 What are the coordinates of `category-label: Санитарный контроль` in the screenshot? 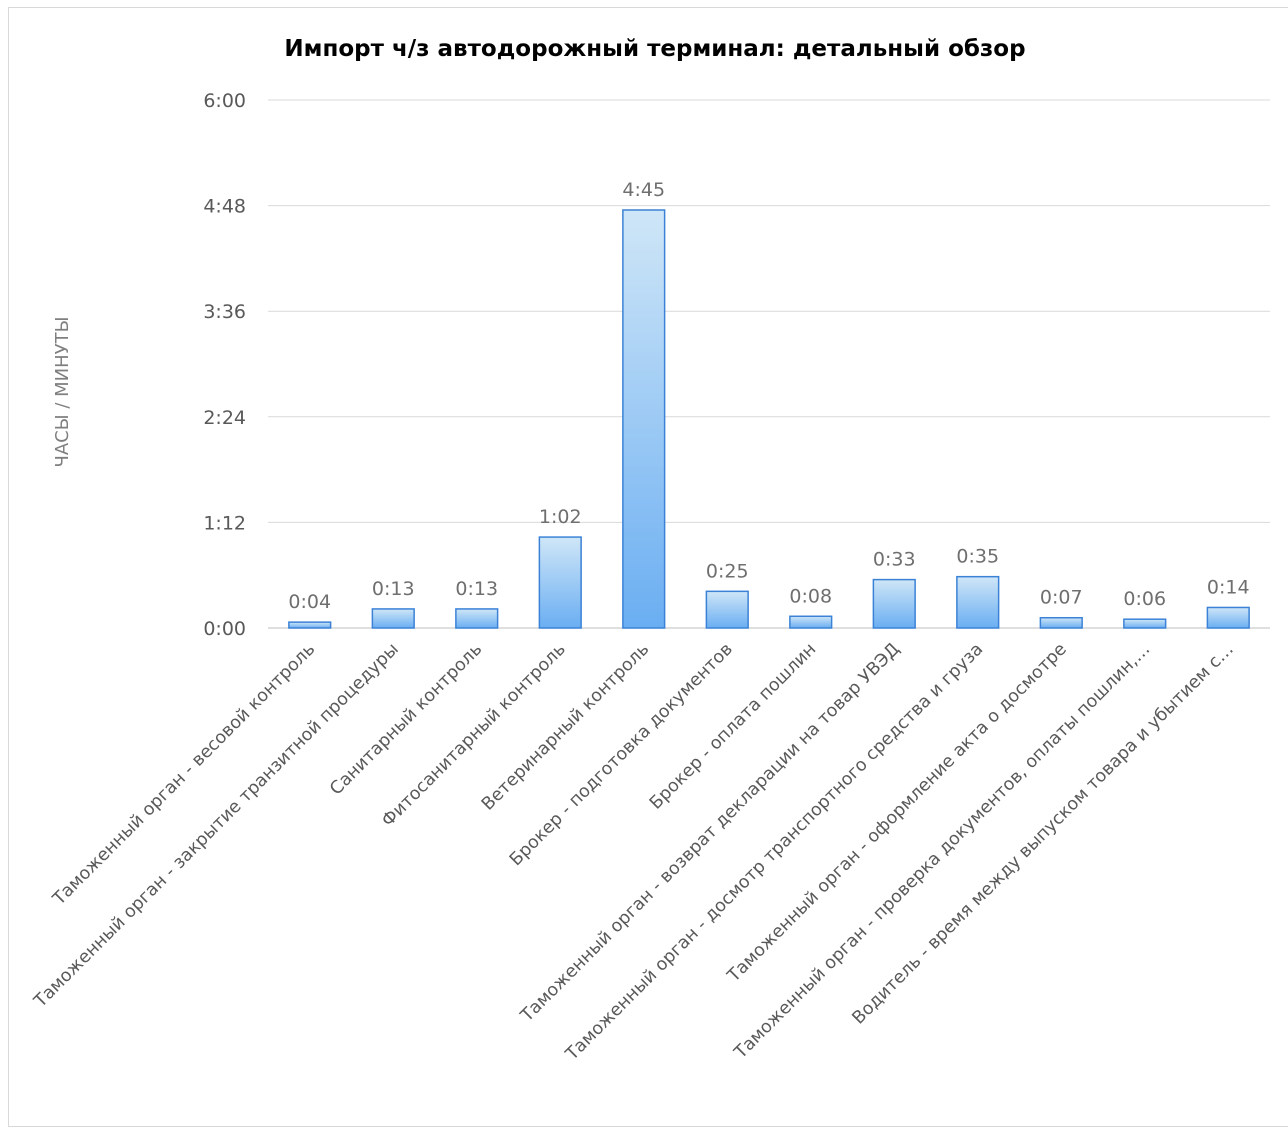 It's located at (406, 719).